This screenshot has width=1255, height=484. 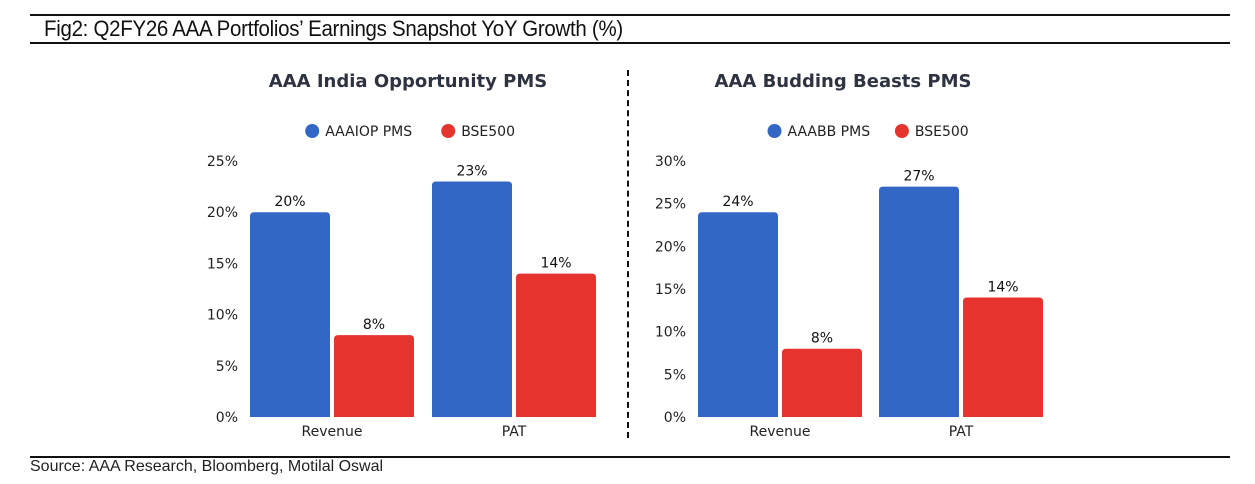 What do you see at coordinates (737, 202) in the screenshot?
I see `data-label: 24%` at bounding box center [737, 202].